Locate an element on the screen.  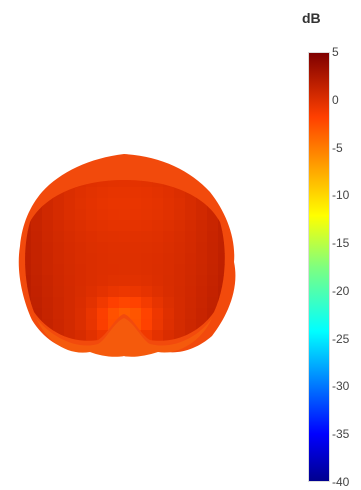
colorbar-tick-label: 0 is located at coordinates (335, 99).